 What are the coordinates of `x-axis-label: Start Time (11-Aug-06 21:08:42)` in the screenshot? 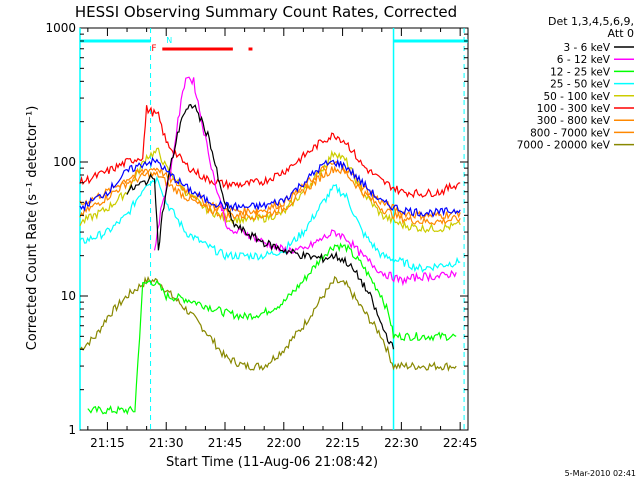 It's located at (272, 462).